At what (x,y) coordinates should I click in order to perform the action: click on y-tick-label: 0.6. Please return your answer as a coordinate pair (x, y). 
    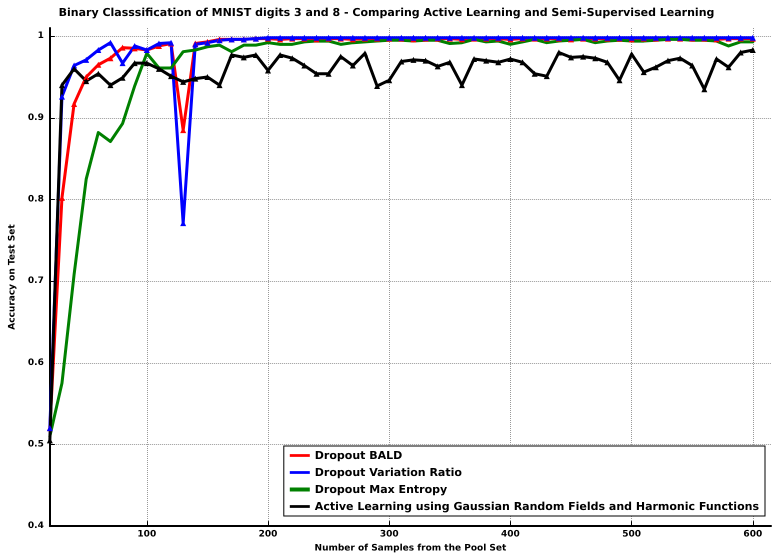
    Looking at the image, I should click on (36, 363).